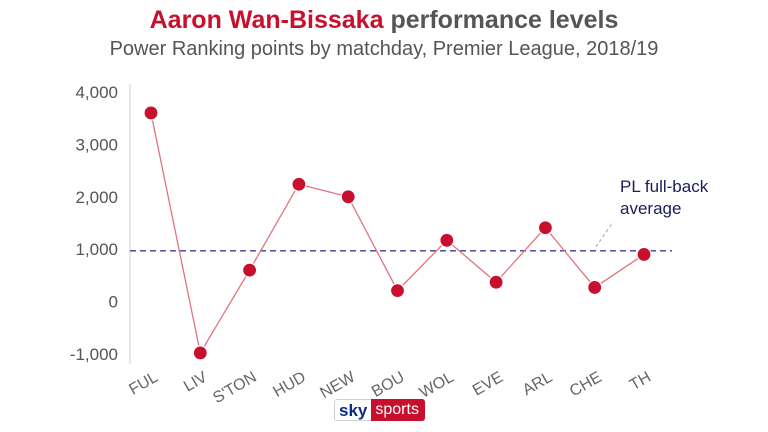  I want to click on x-tick-label: CHE, so click(586, 385).